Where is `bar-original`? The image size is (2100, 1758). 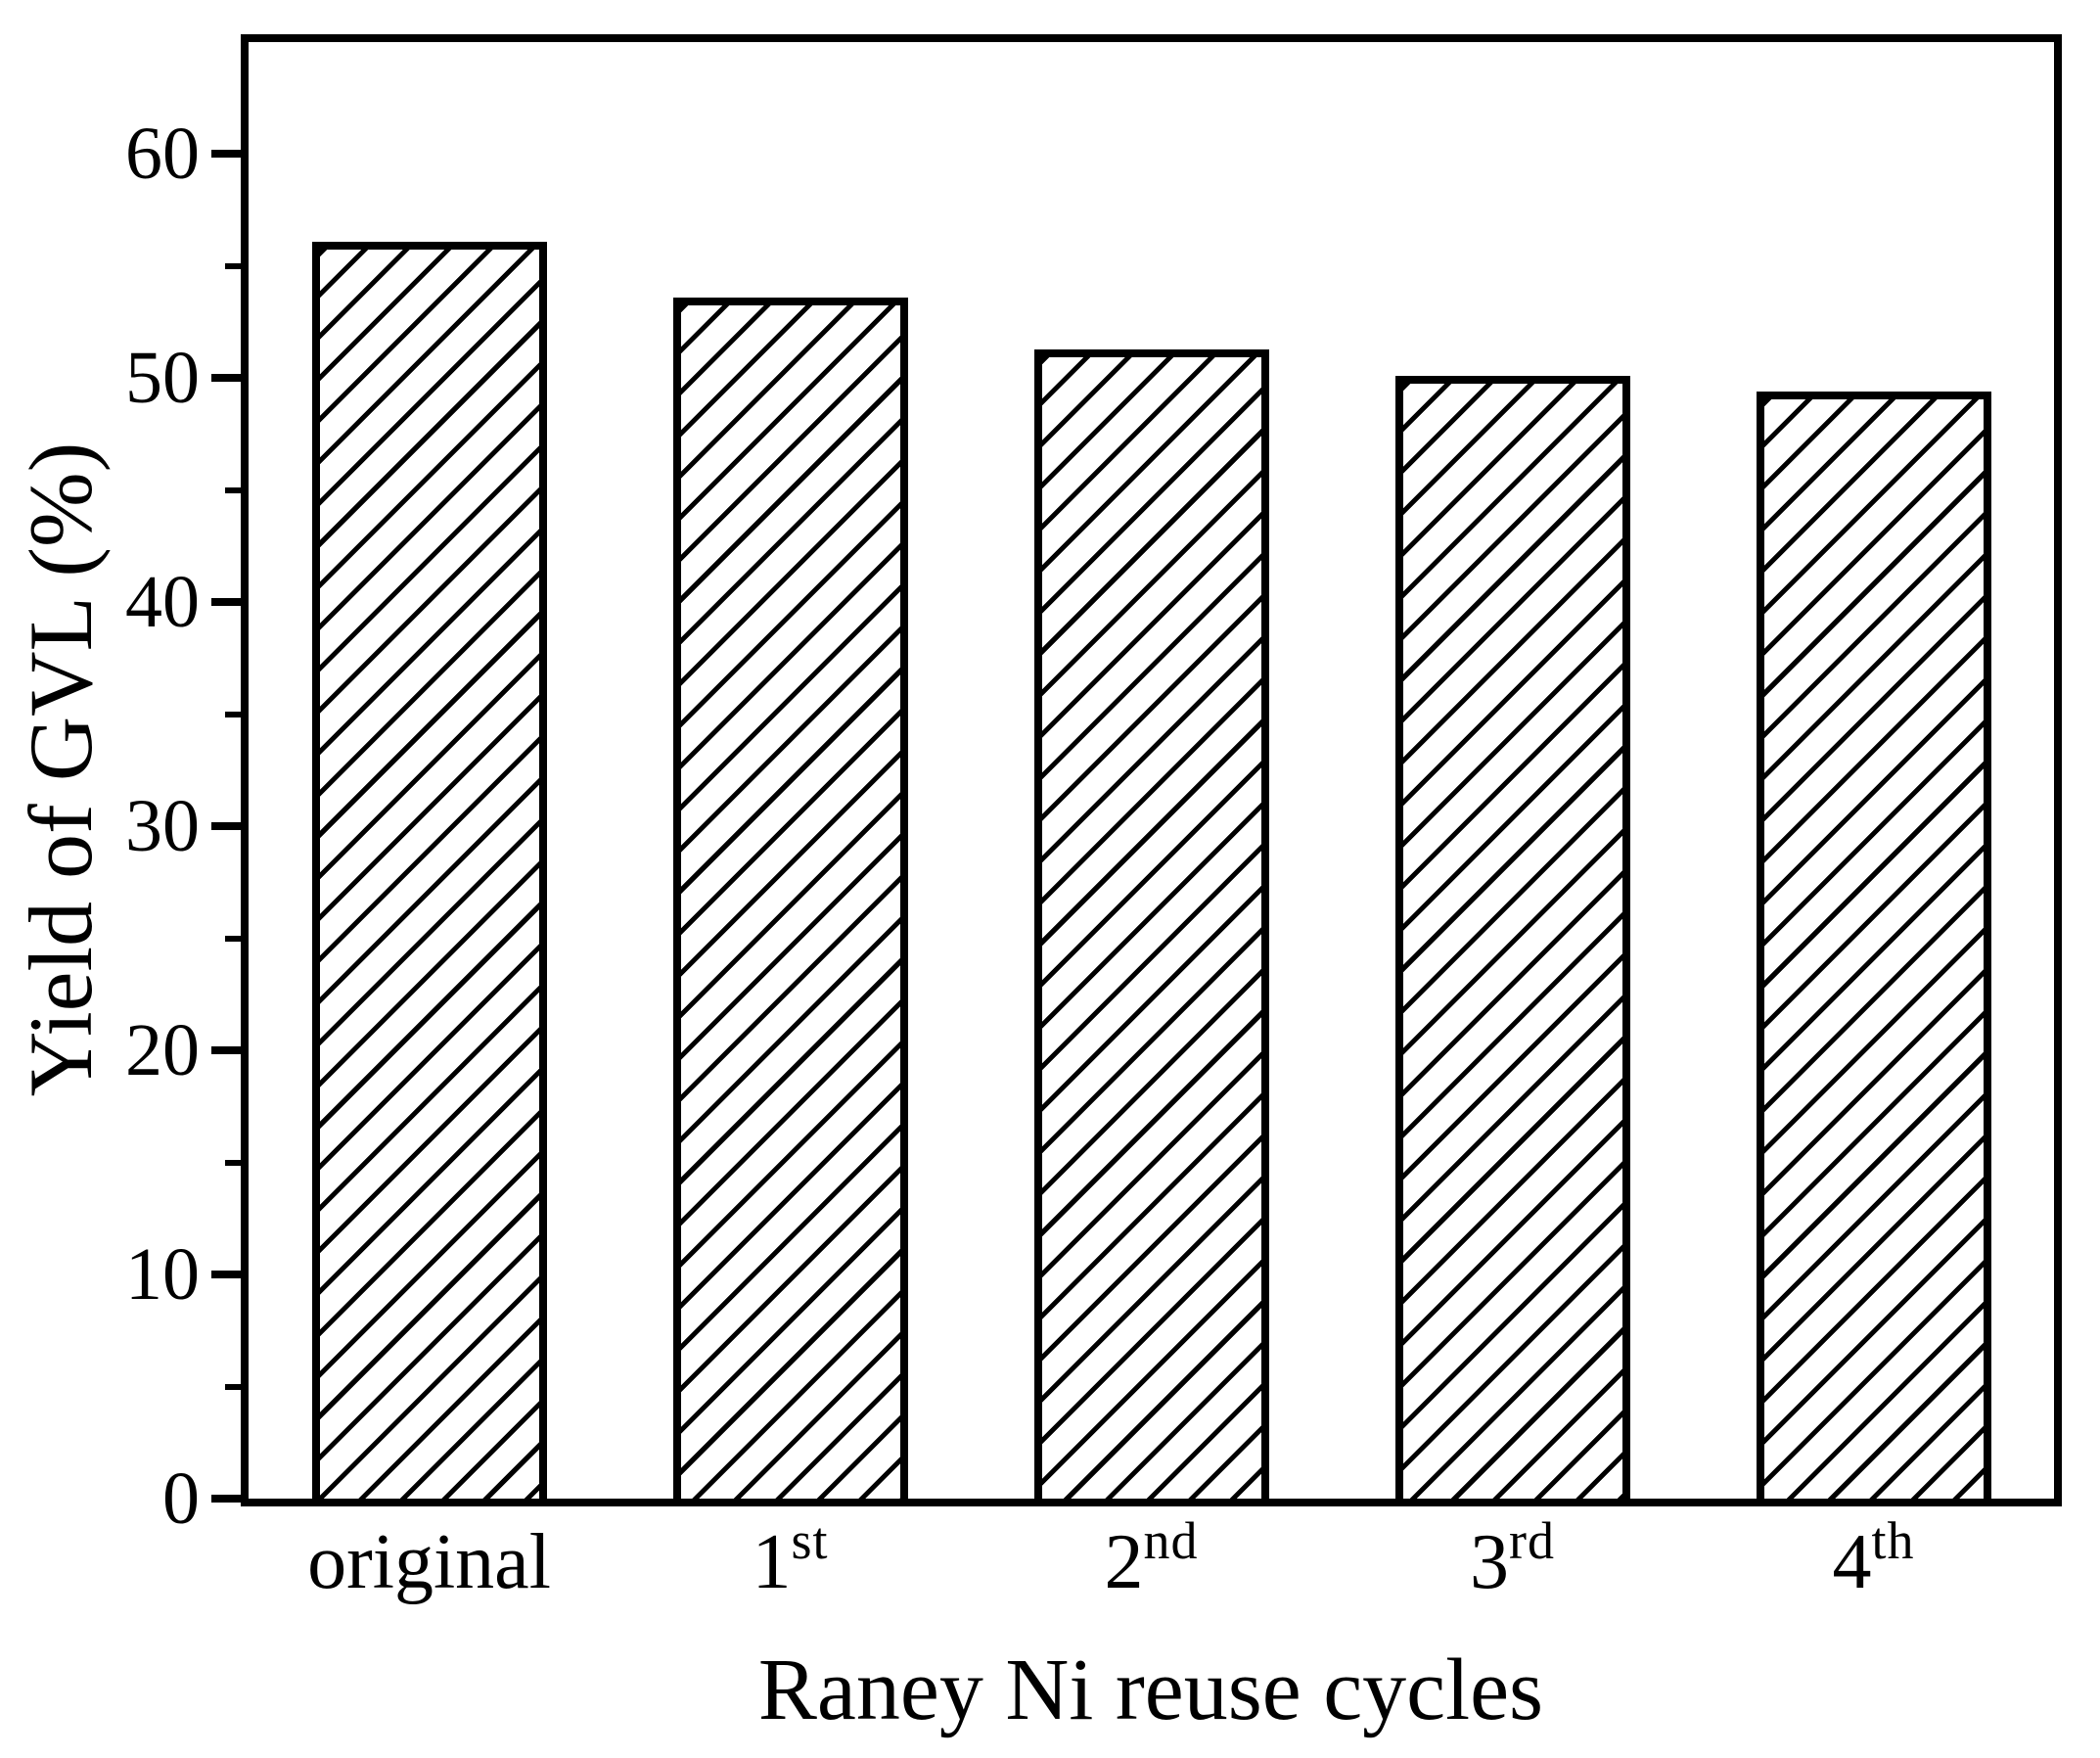 bar-original is located at coordinates (429, 870).